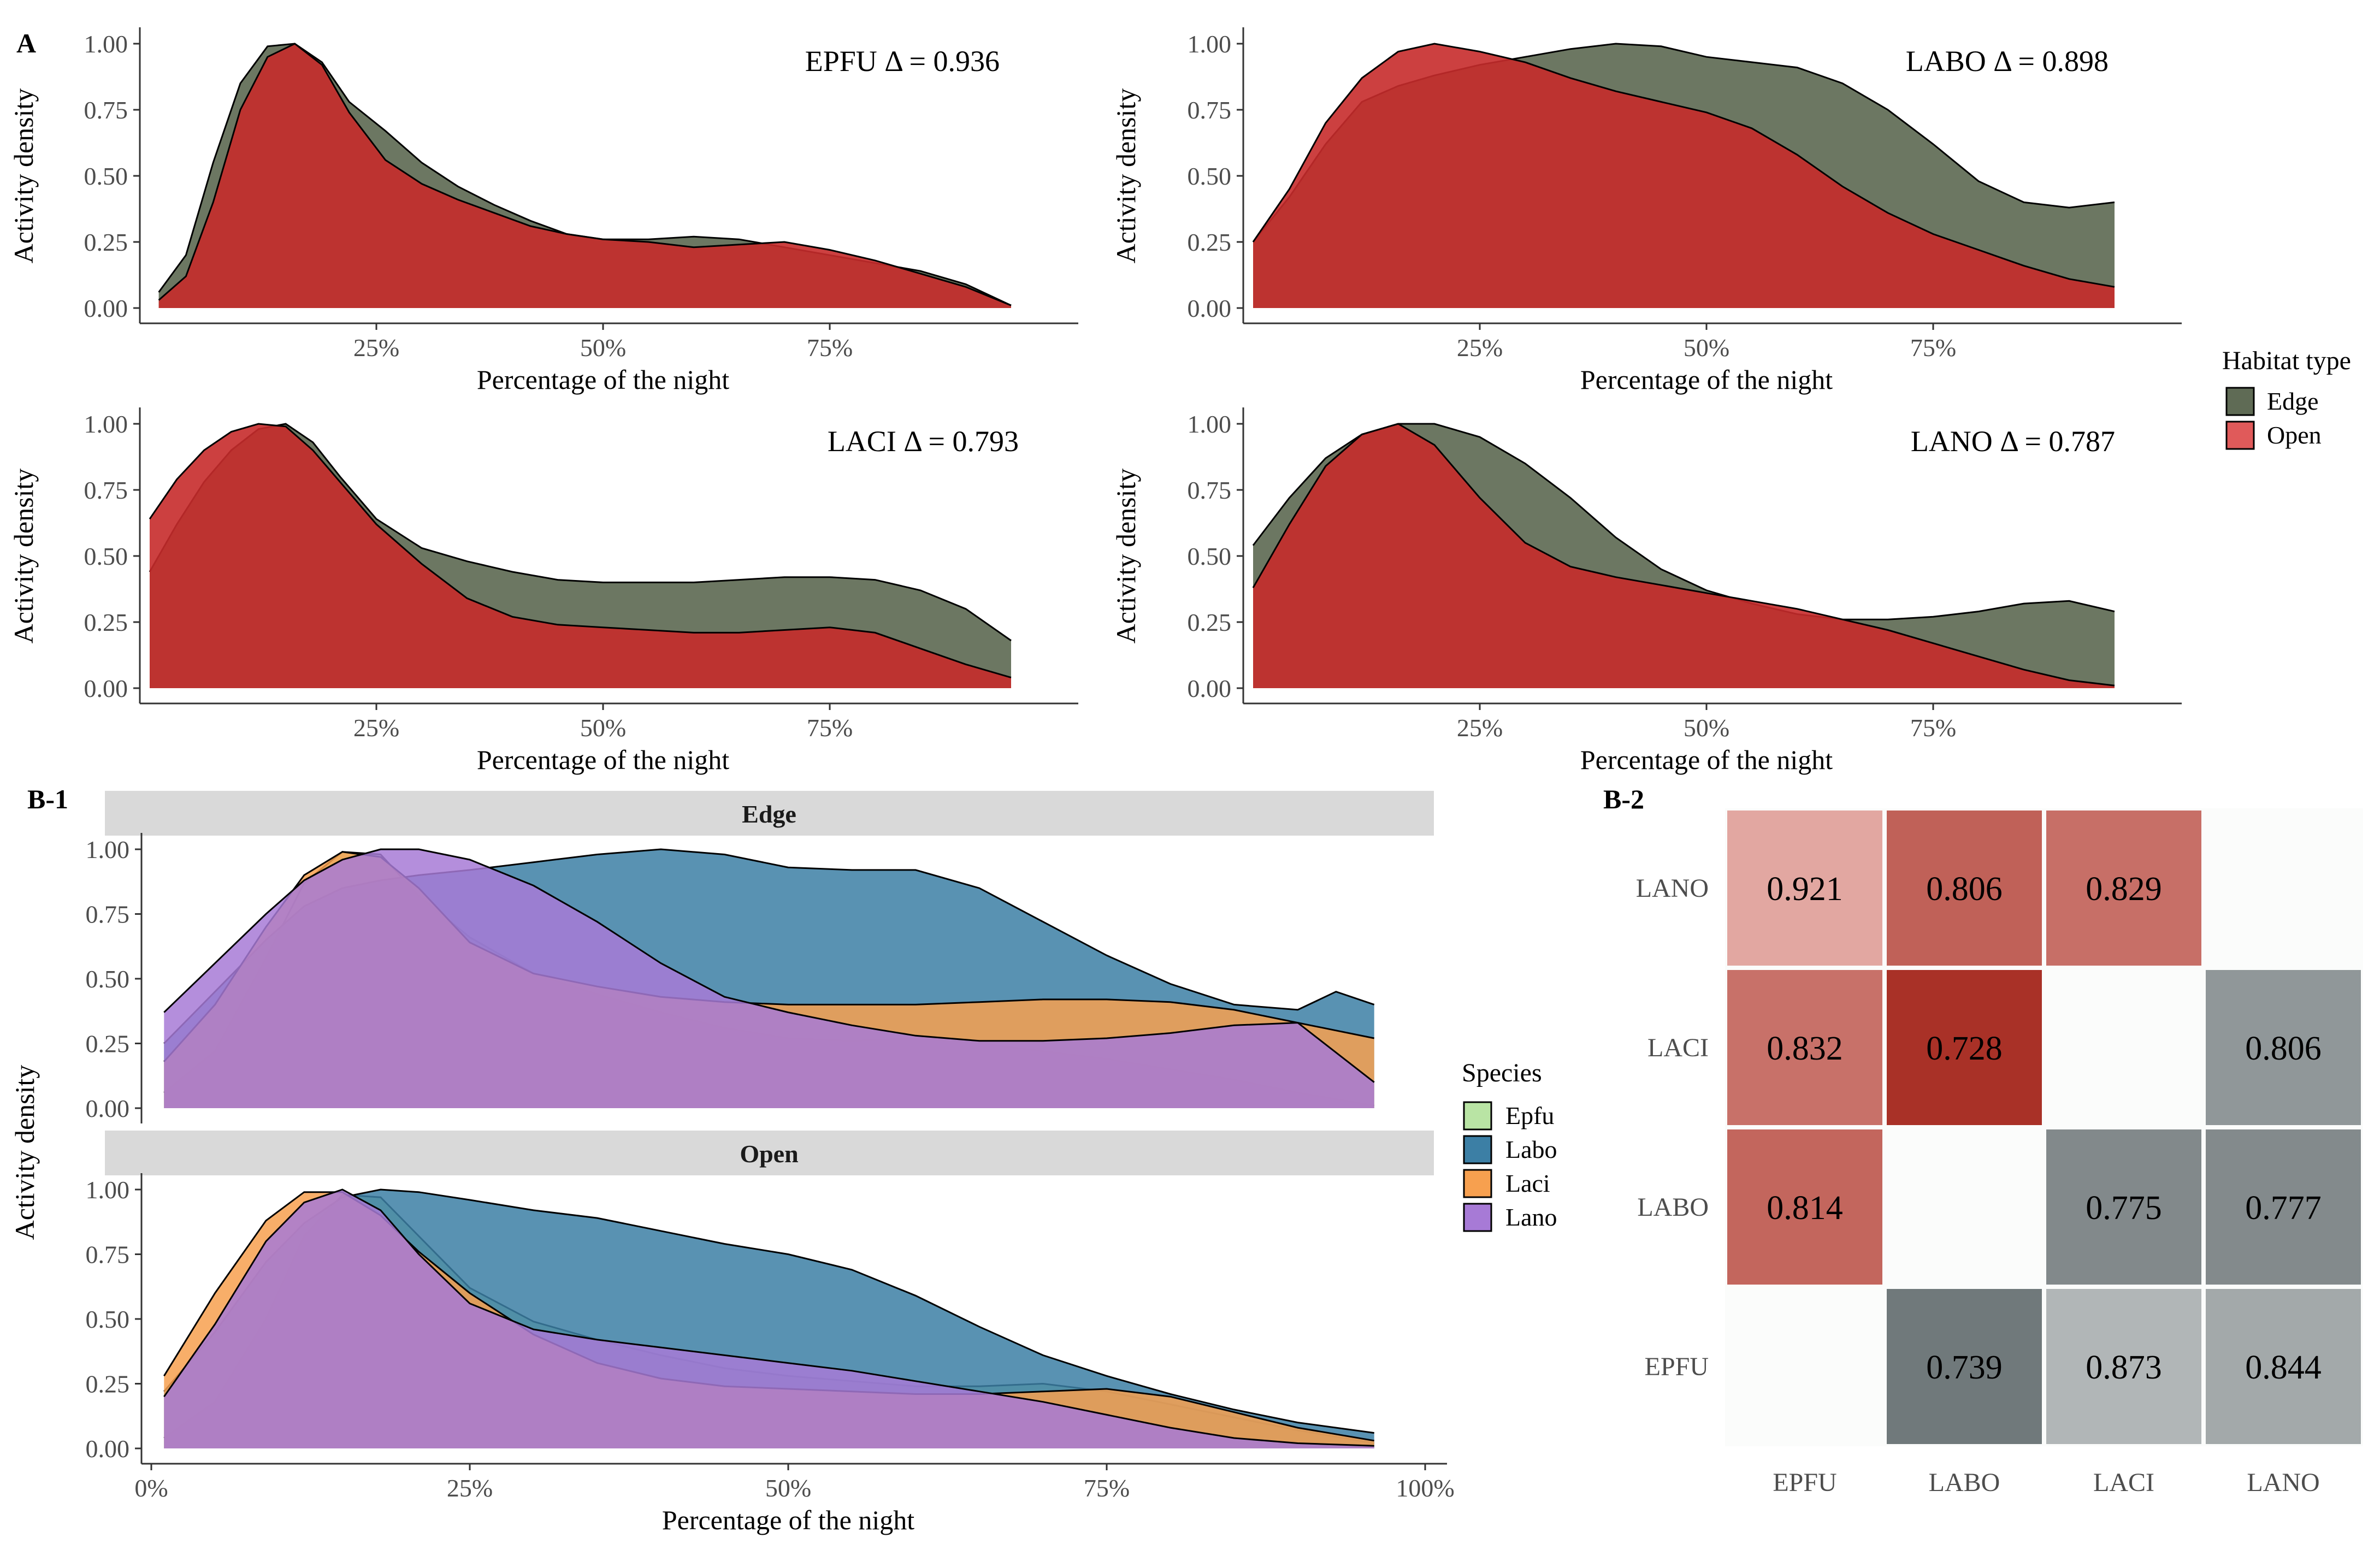 The image size is (2380, 1544). What do you see at coordinates (2294, 435) in the screenshot?
I see `legend-label: Open` at bounding box center [2294, 435].